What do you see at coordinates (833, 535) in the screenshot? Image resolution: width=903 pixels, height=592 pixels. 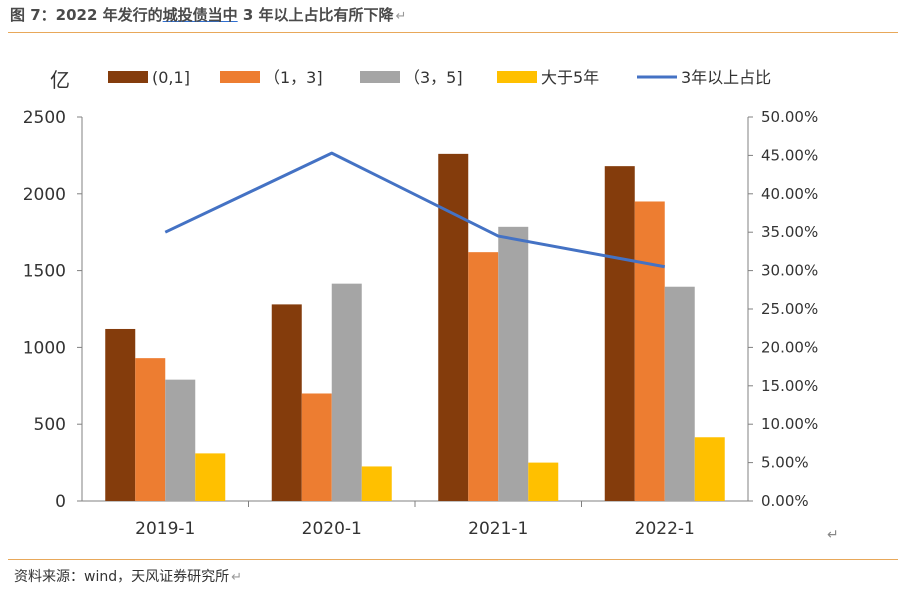 I see `chart-end-mark-icon: ↵` at bounding box center [833, 535].